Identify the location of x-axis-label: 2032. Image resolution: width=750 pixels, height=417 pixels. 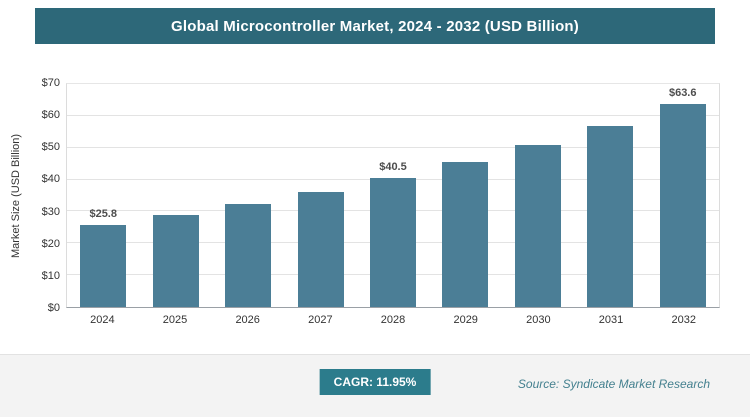
(683, 320).